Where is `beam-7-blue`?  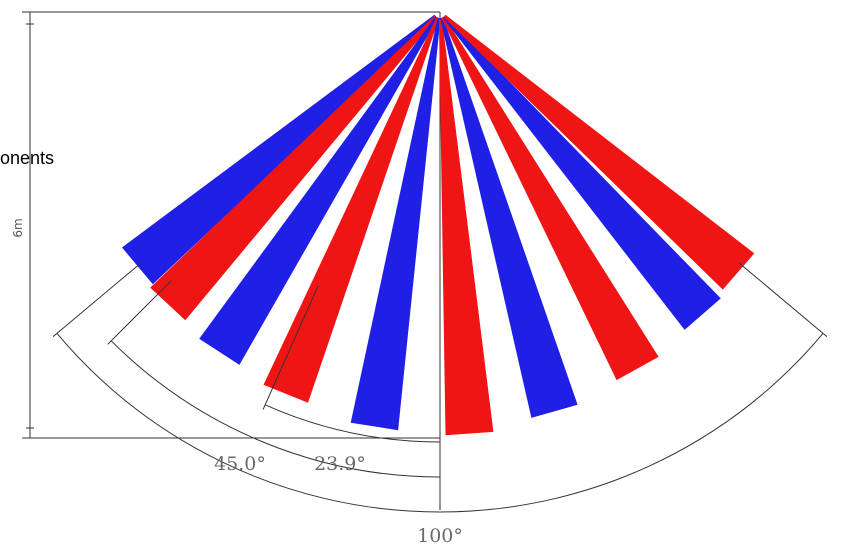 beam-7-blue is located at coordinates (509, 217).